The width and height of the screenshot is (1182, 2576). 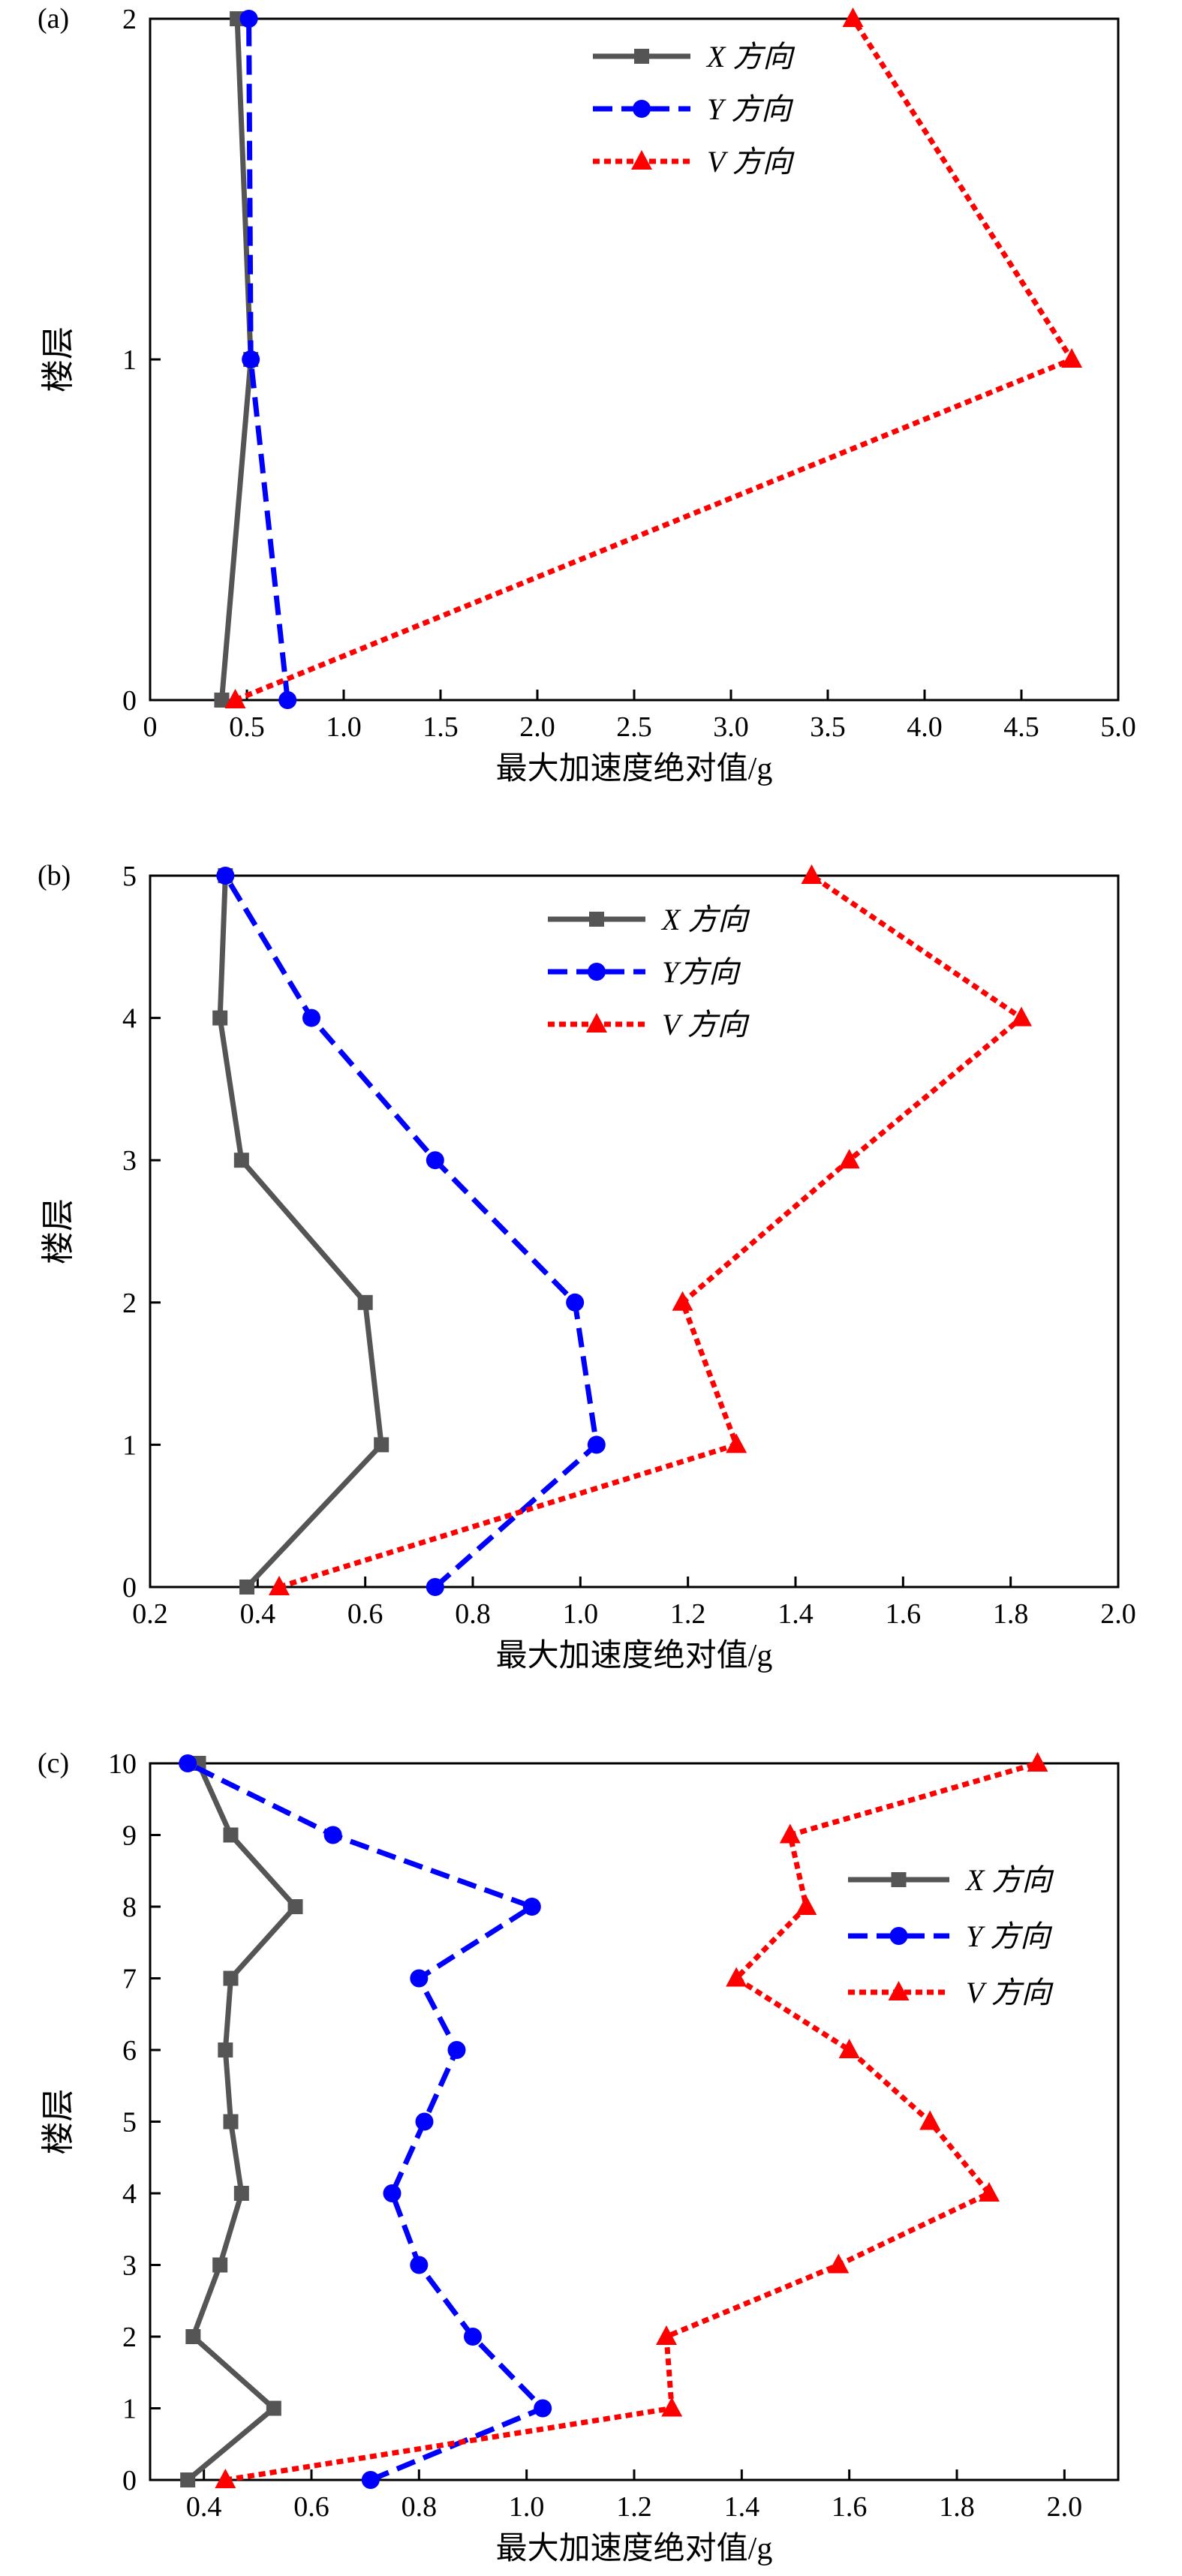 What do you see at coordinates (850, 2507) in the screenshot?
I see `x-tick-label: 1.6` at bounding box center [850, 2507].